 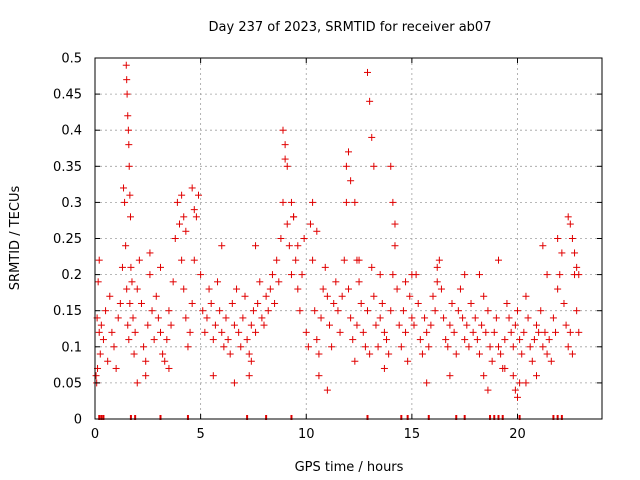 What do you see at coordinates (95, 434) in the screenshot?
I see `x-tick-label: 0` at bounding box center [95, 434].